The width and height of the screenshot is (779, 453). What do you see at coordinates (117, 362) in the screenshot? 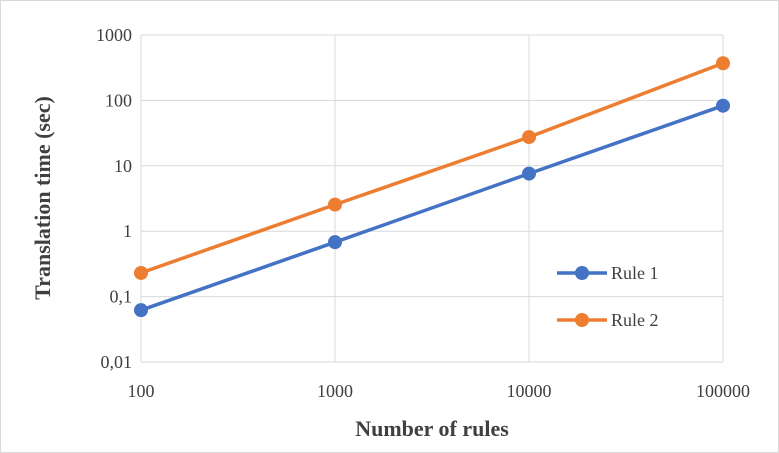
I see `y-tick-label: 0,01` at bounding box center [117, 362].